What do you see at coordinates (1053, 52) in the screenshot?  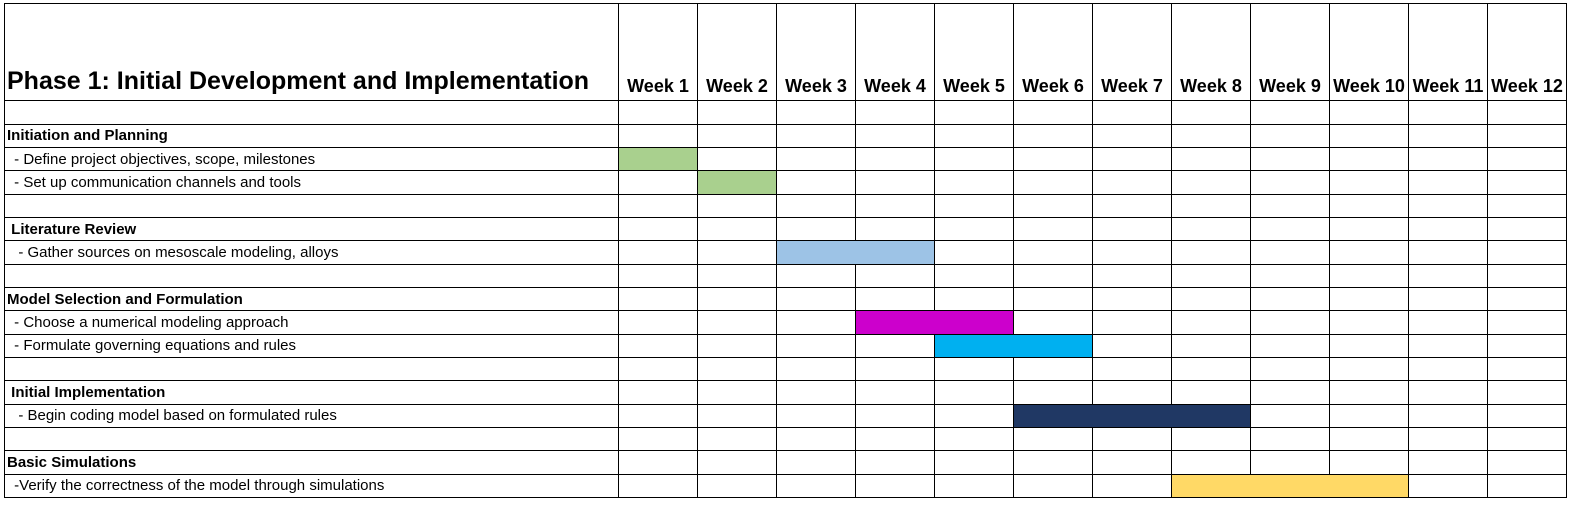 I see `week-header-6: Week 6` at bounding box center [1053, 52].